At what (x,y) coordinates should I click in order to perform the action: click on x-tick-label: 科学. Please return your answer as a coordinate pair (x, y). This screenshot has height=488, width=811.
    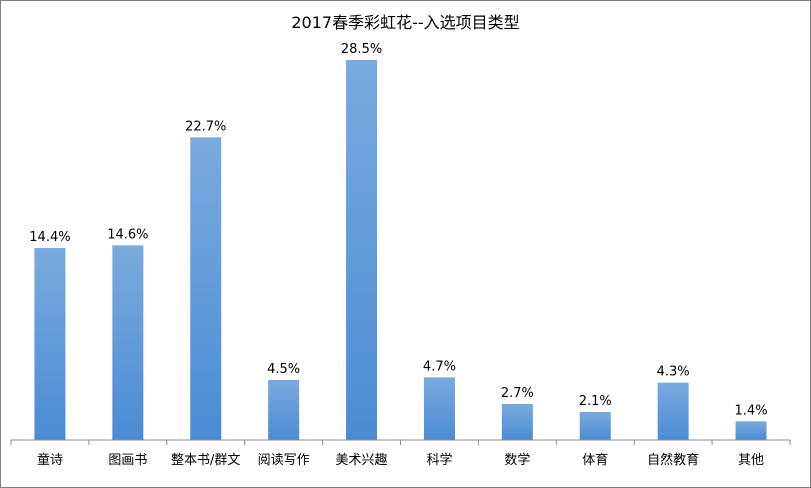
    Looking at the image, I should click on (439, 460).